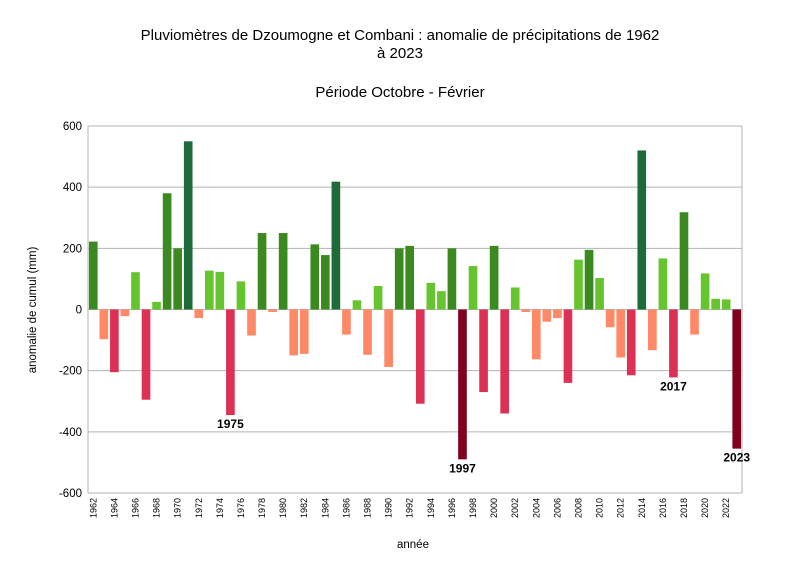 The image size is (800, 568). What do you see at coordinates (494, 277) in the screenshot?
I see `bar-2000` at bounding box center [494, 277].